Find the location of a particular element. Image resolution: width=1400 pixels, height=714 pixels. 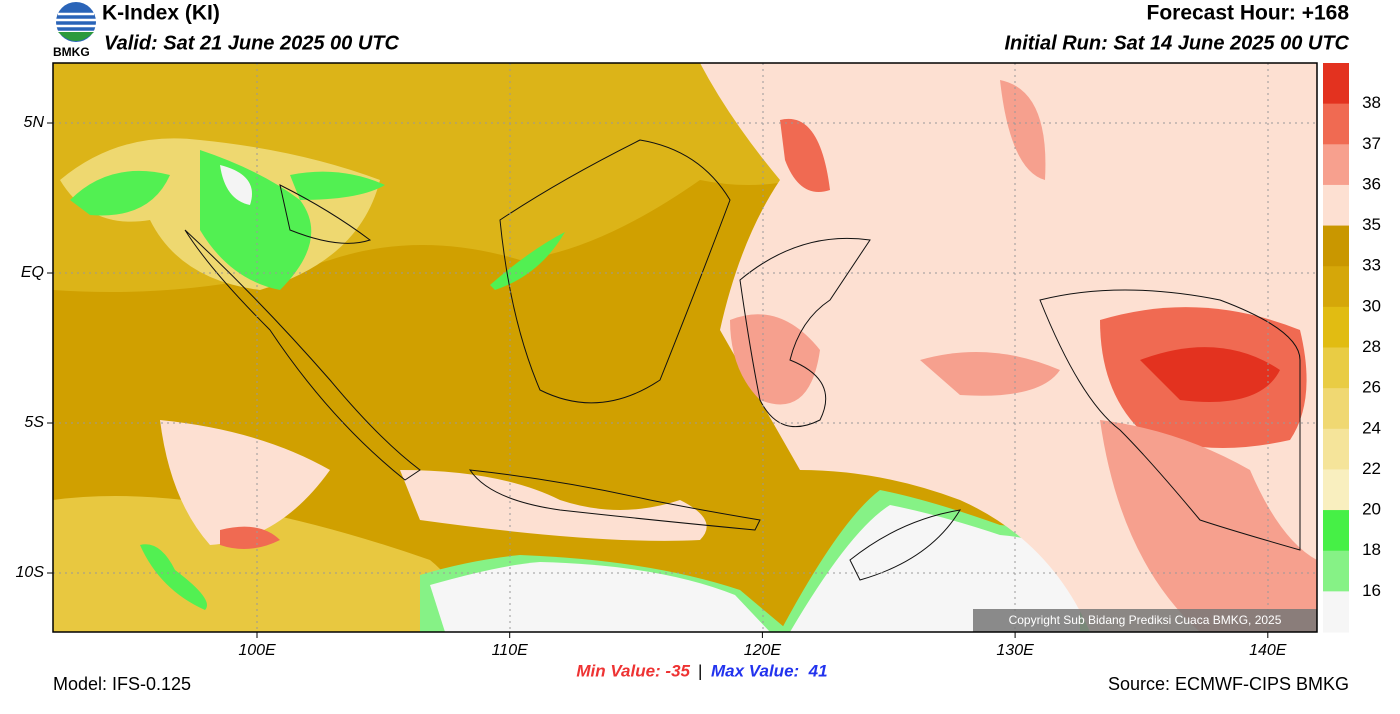

colorbar-label: 35 is located at coordinates (1371, 224).